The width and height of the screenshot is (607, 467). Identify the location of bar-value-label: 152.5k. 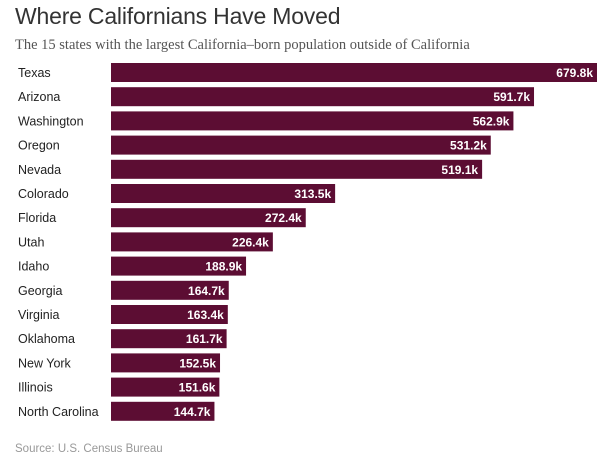
(197, 363).